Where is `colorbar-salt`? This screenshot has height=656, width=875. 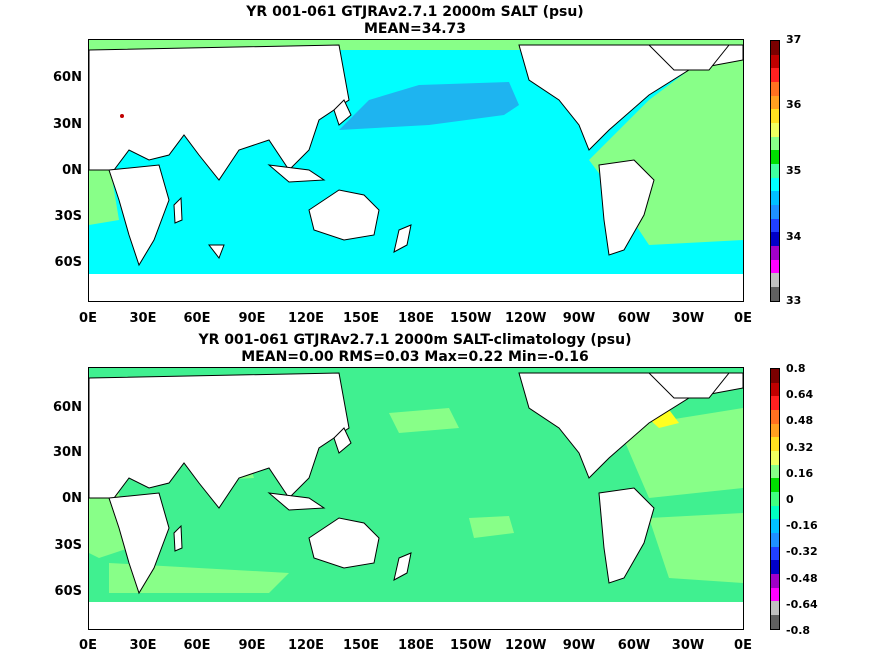
colorbar-salt is located at coordinates (775, 171).